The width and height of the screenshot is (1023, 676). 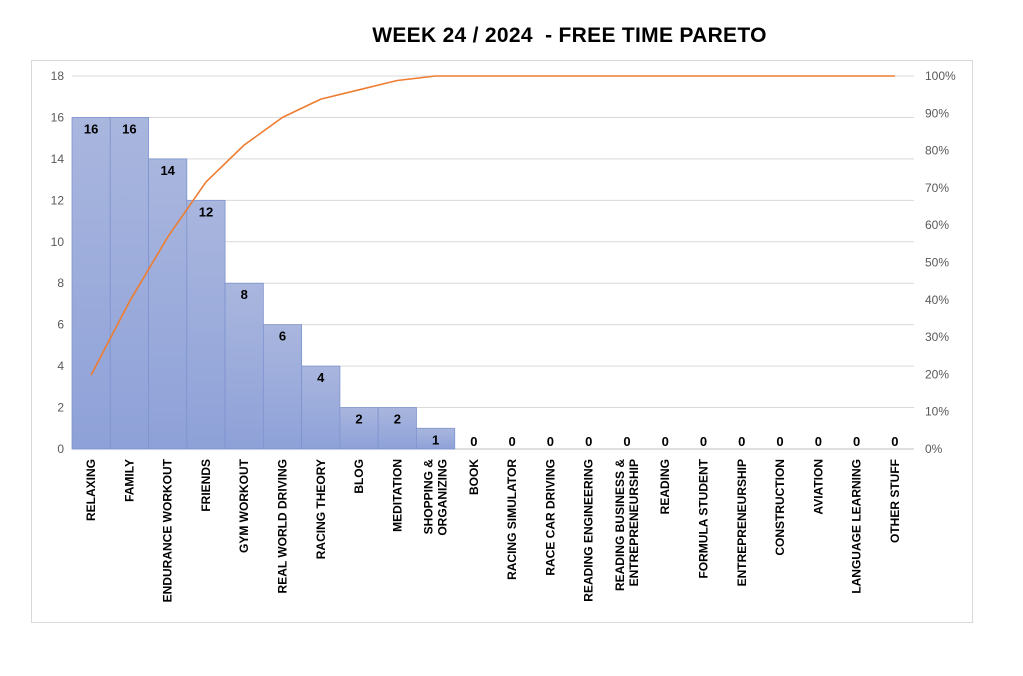 I want to click on y-tick-label: 10, so click(x=58, y=242).